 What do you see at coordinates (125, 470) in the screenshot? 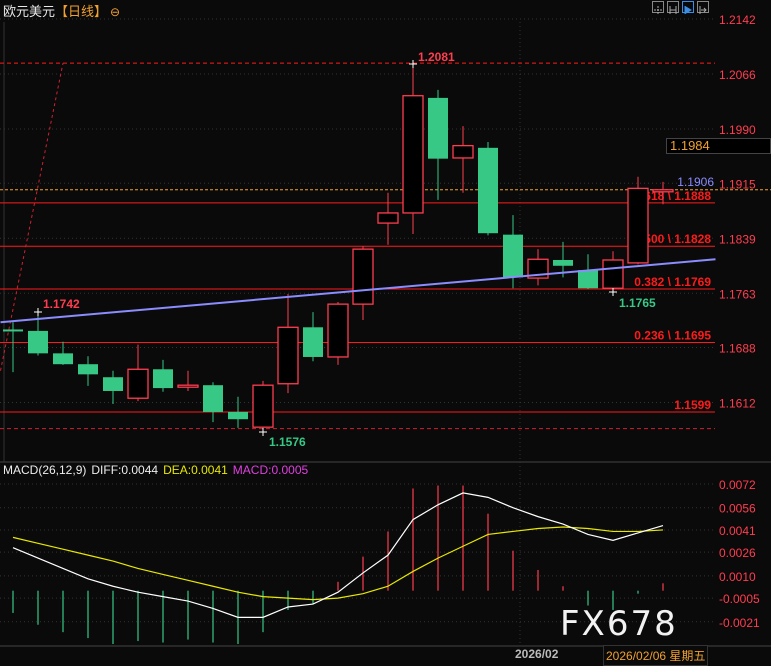
I see `diff-value: DIFF:0.0044` at bounding box center [125, 470].